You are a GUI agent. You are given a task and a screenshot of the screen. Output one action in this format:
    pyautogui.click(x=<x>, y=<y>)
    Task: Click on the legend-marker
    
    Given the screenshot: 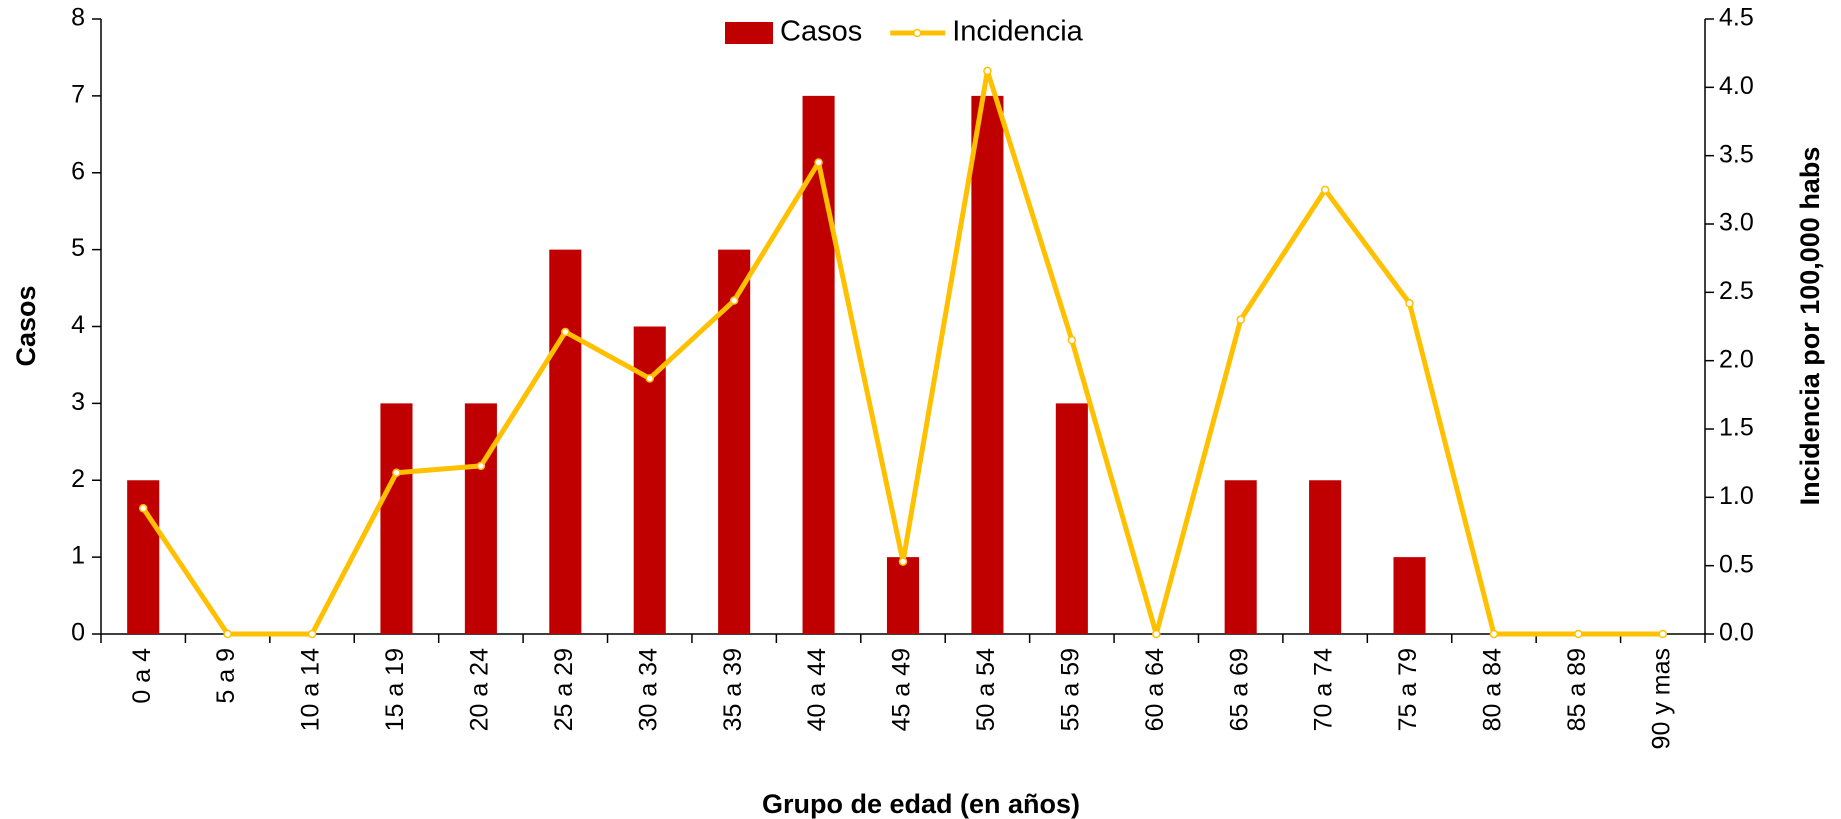 What is the action you would take?
    pyautogui.click(x=917, y=33)
    